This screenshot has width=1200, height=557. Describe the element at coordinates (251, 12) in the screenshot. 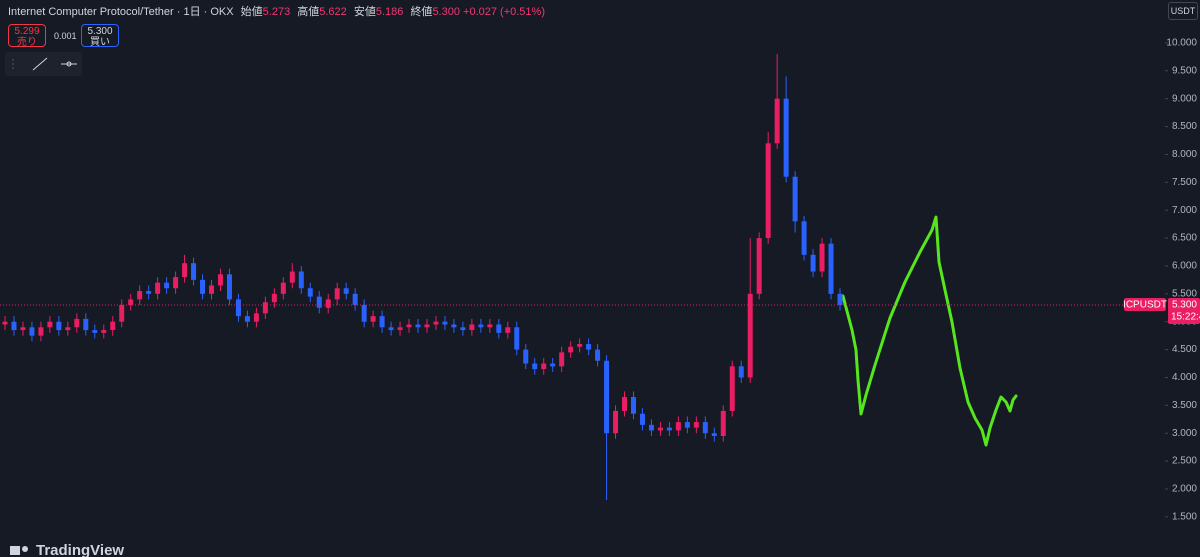

I see `open-label: 始値` at that location.